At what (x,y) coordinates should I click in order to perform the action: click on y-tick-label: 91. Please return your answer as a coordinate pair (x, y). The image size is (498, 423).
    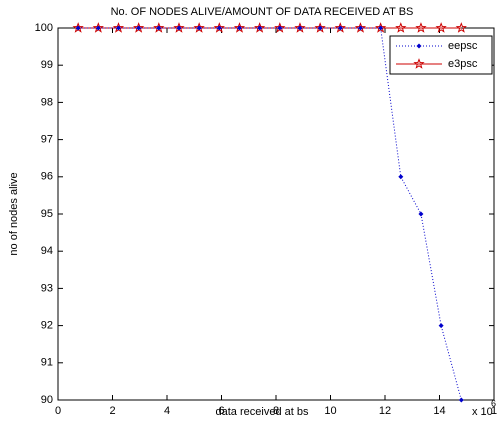
    Looking at the image, I should click on (47, 363).